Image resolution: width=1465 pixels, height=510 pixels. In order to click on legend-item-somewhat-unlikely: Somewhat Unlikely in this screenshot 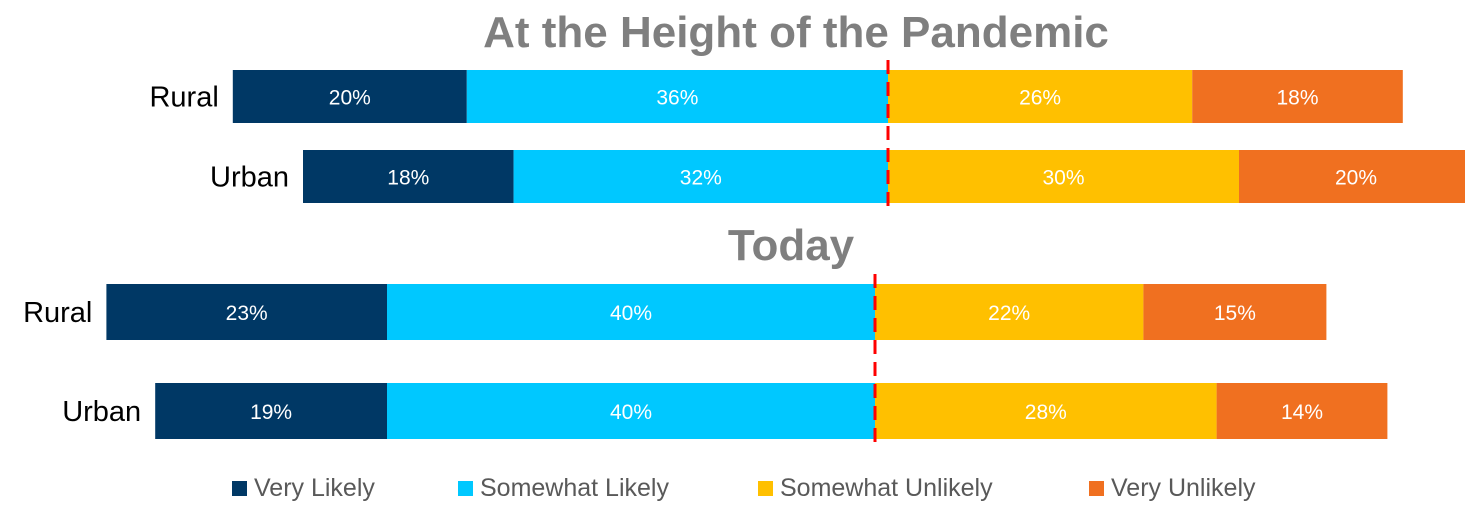, I will do `click(875, 488)`.